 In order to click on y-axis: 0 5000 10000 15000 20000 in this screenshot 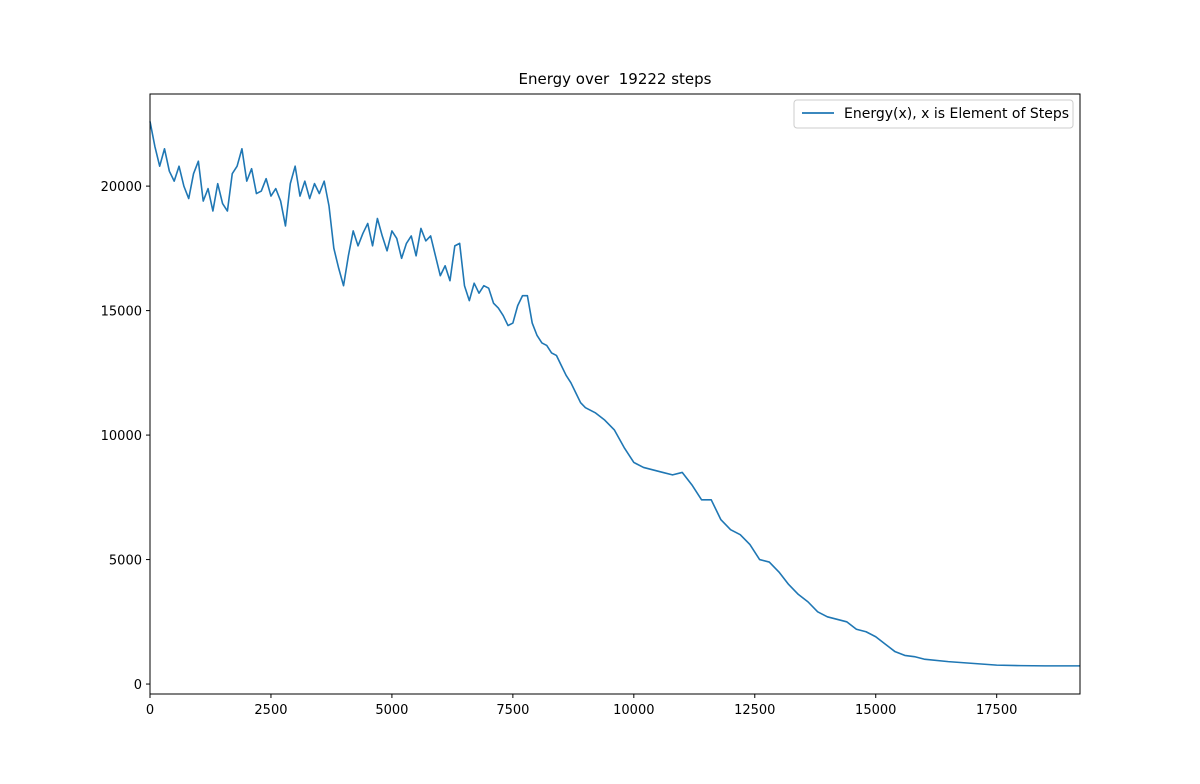, I will do `click(125, 436)`.